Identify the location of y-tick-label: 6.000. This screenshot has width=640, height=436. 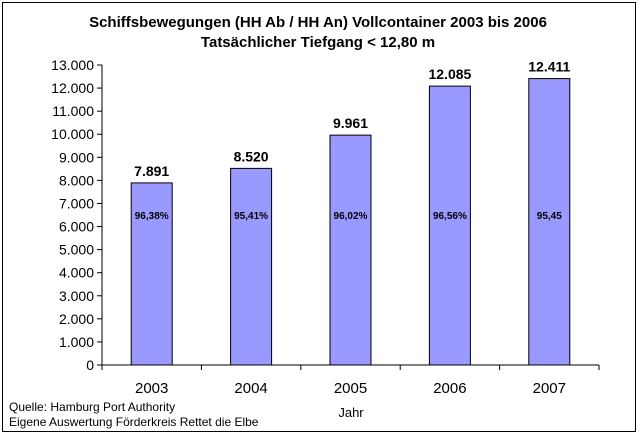
(76, 227).